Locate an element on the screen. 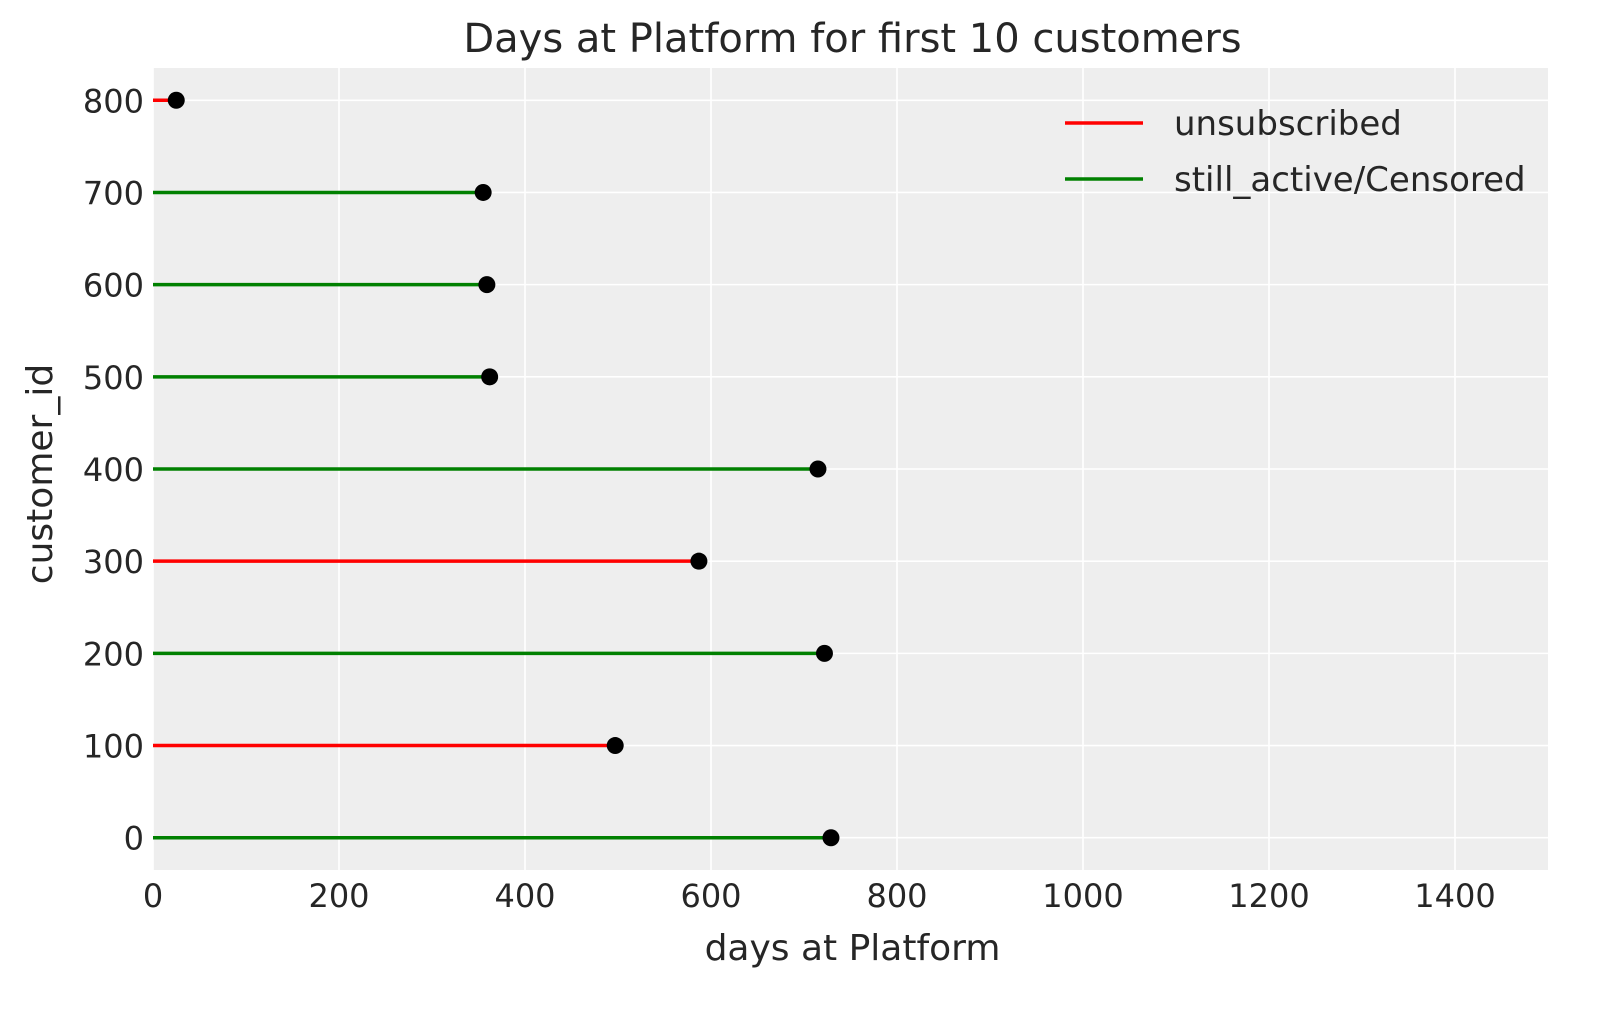  y-tick-label: 200 is located at coordinates (113, 654).